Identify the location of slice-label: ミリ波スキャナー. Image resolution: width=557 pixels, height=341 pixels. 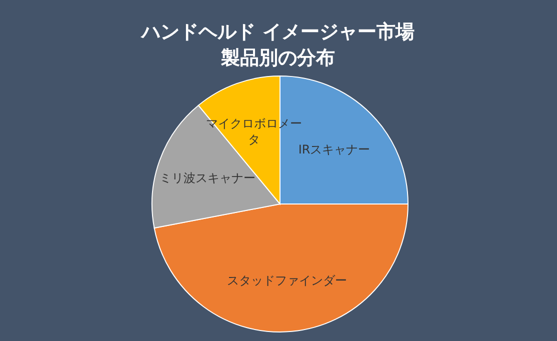
(208, 177).